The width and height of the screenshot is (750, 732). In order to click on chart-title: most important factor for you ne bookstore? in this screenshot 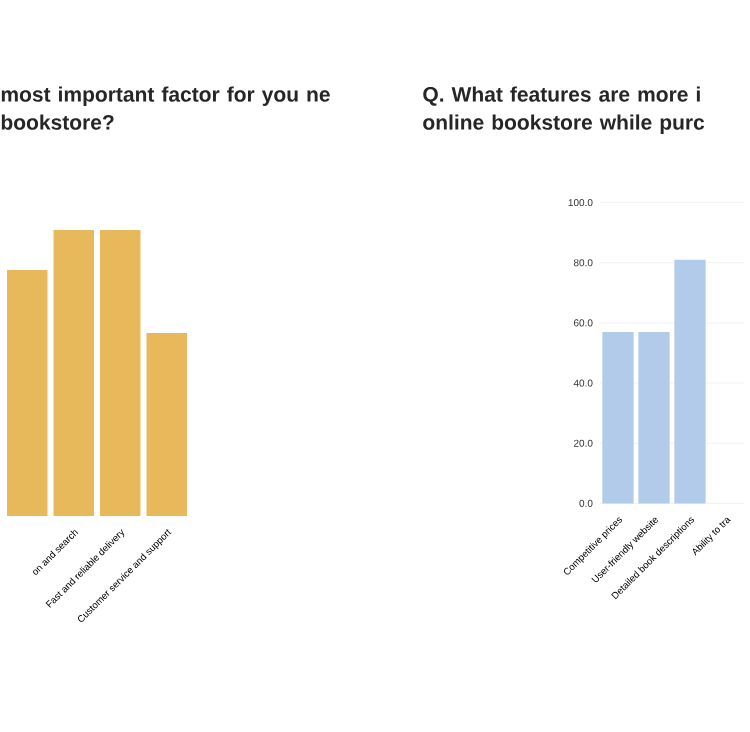, I will do `click(165, 108)`.